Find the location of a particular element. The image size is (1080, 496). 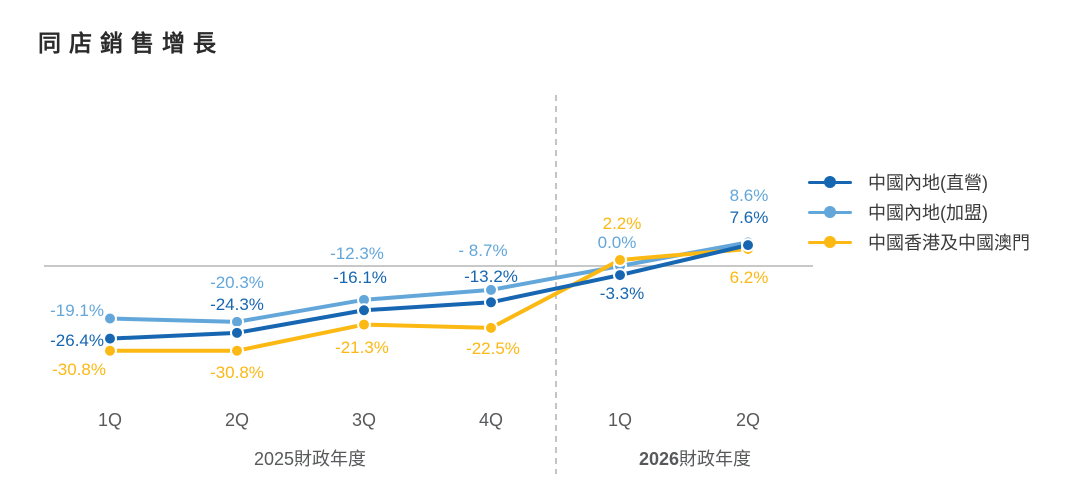

fiscal-year-label: 2026財政年度 is located at coordinates (695, 459).